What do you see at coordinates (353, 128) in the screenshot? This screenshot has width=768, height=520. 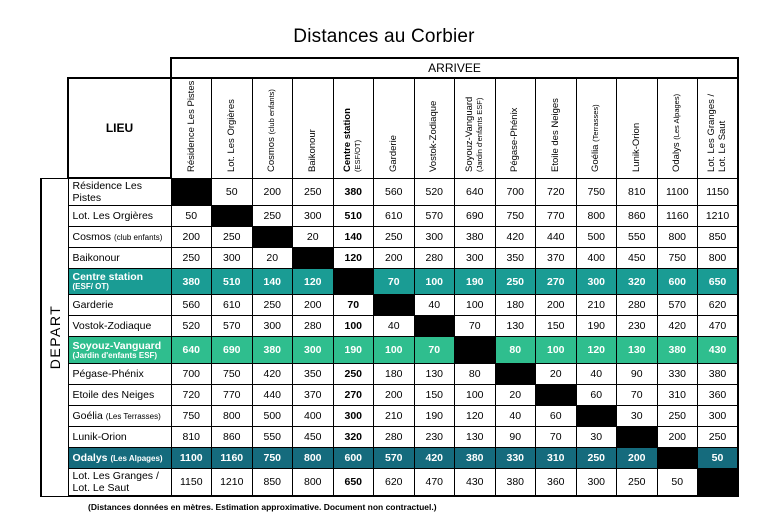 I see `col-header-5: Centre station (ESF/OT)` at bounding box center [353, 128].